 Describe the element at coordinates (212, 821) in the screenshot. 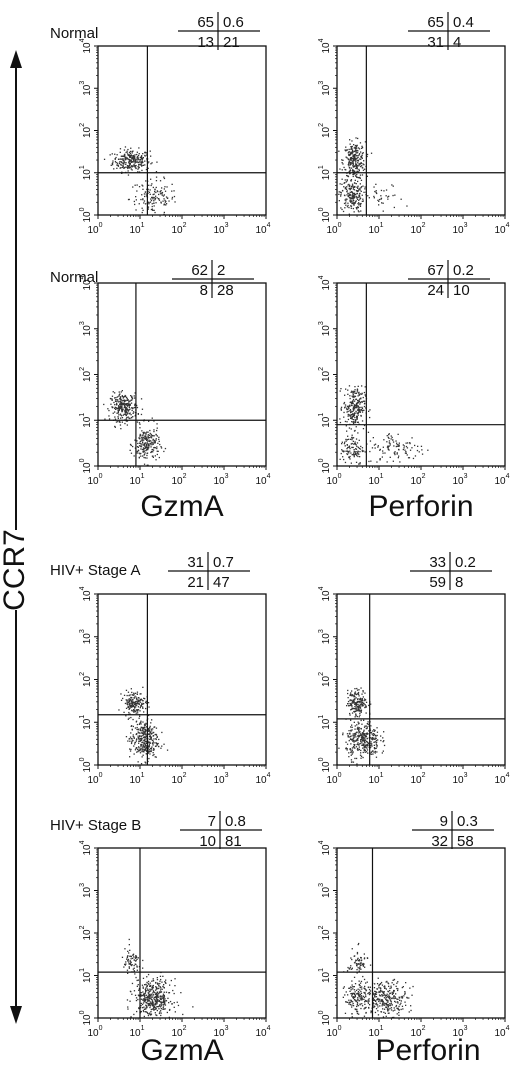

I see `quadrant-upper-left: 7` at that location.